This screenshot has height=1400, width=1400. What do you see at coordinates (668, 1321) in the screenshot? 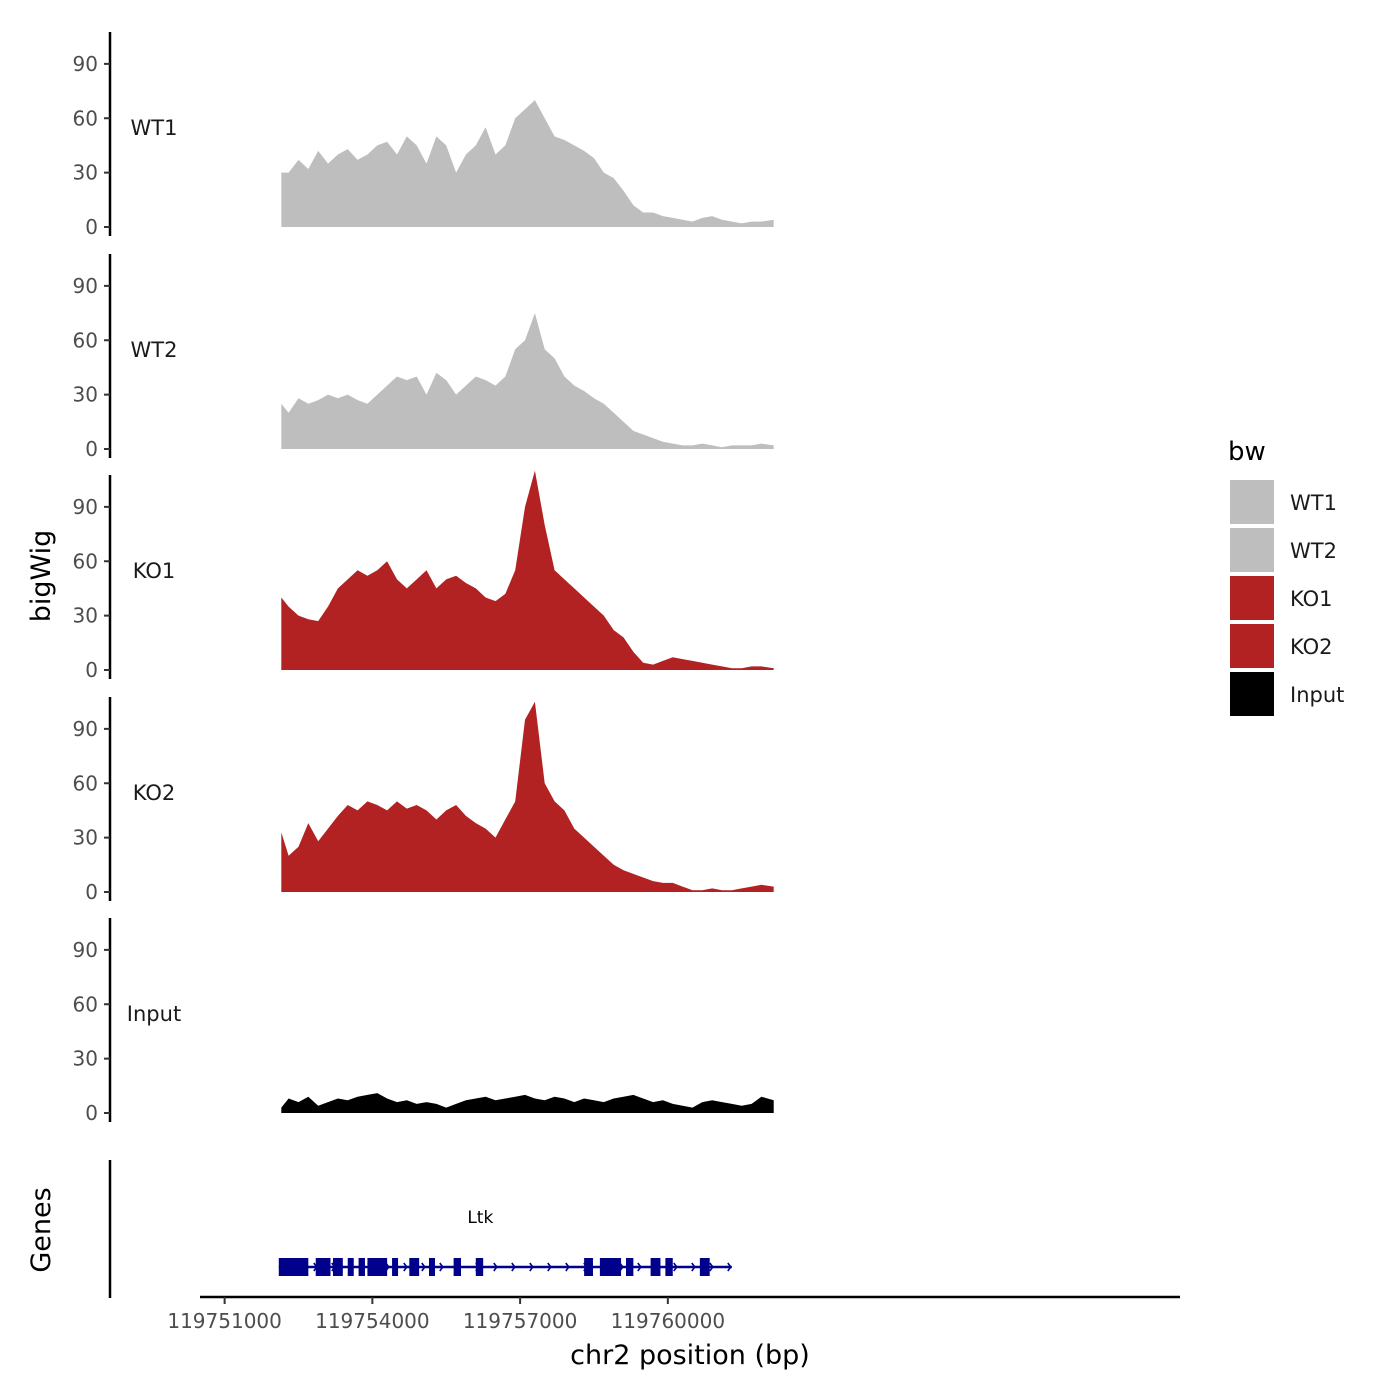
I see `x-tick-label: 119760000` at bounding box center [668, 1321].